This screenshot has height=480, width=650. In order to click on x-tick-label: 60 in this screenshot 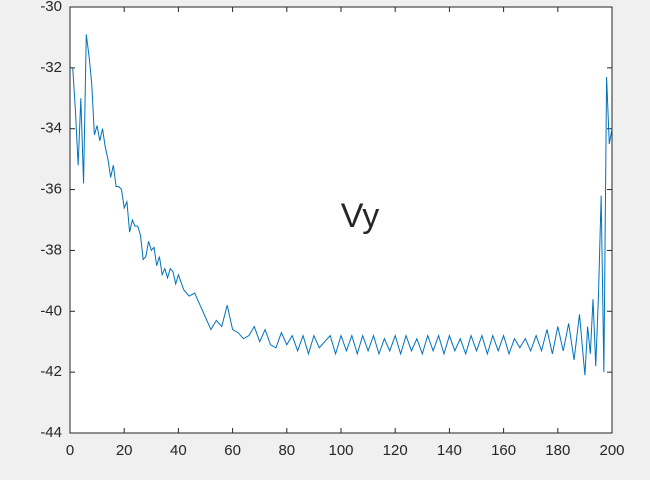, I will do `click(232, 450)`.